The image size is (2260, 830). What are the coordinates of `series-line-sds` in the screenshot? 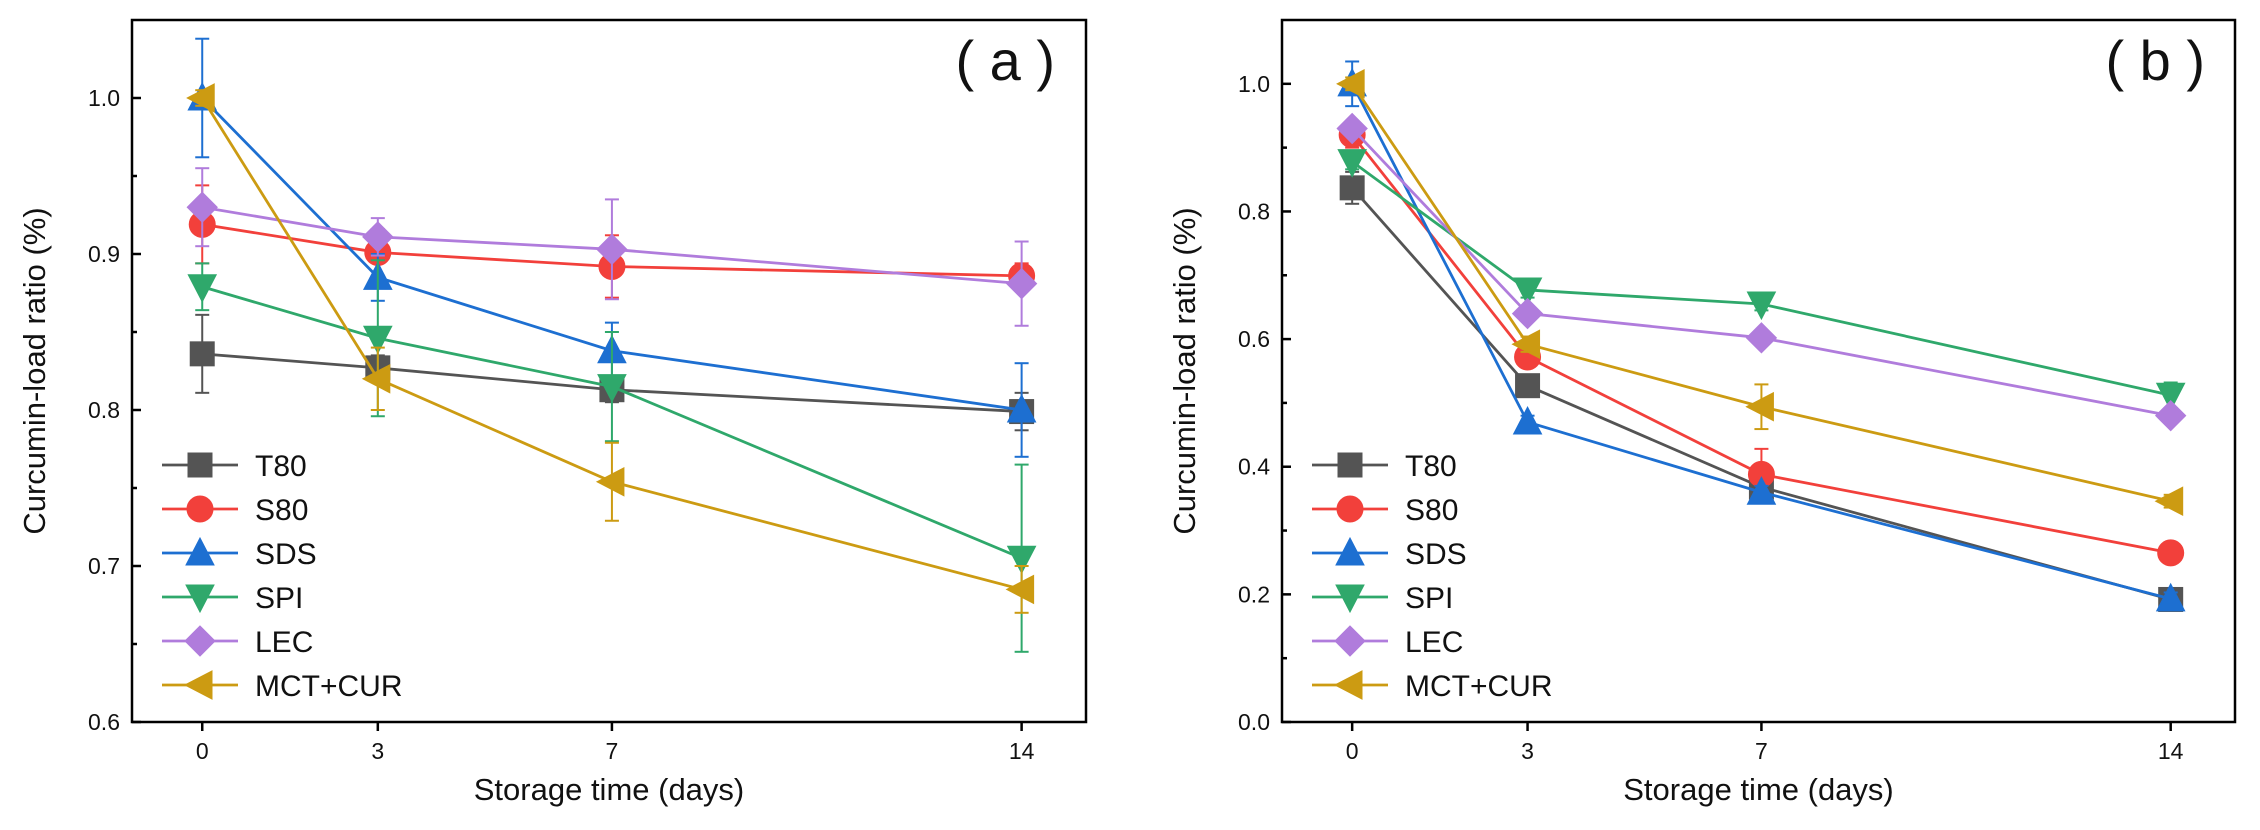 It's located at (611, 254).